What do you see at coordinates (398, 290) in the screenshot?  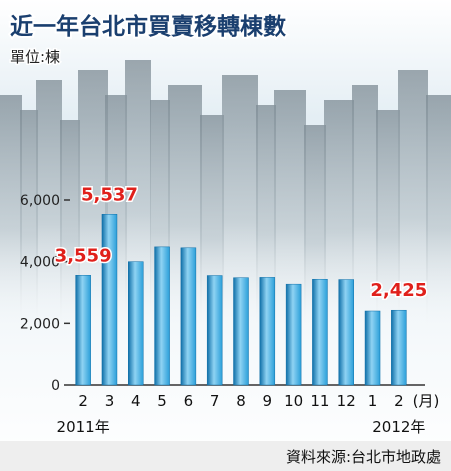 I see `data-label: 2,425` at bounding box center [398, 290].